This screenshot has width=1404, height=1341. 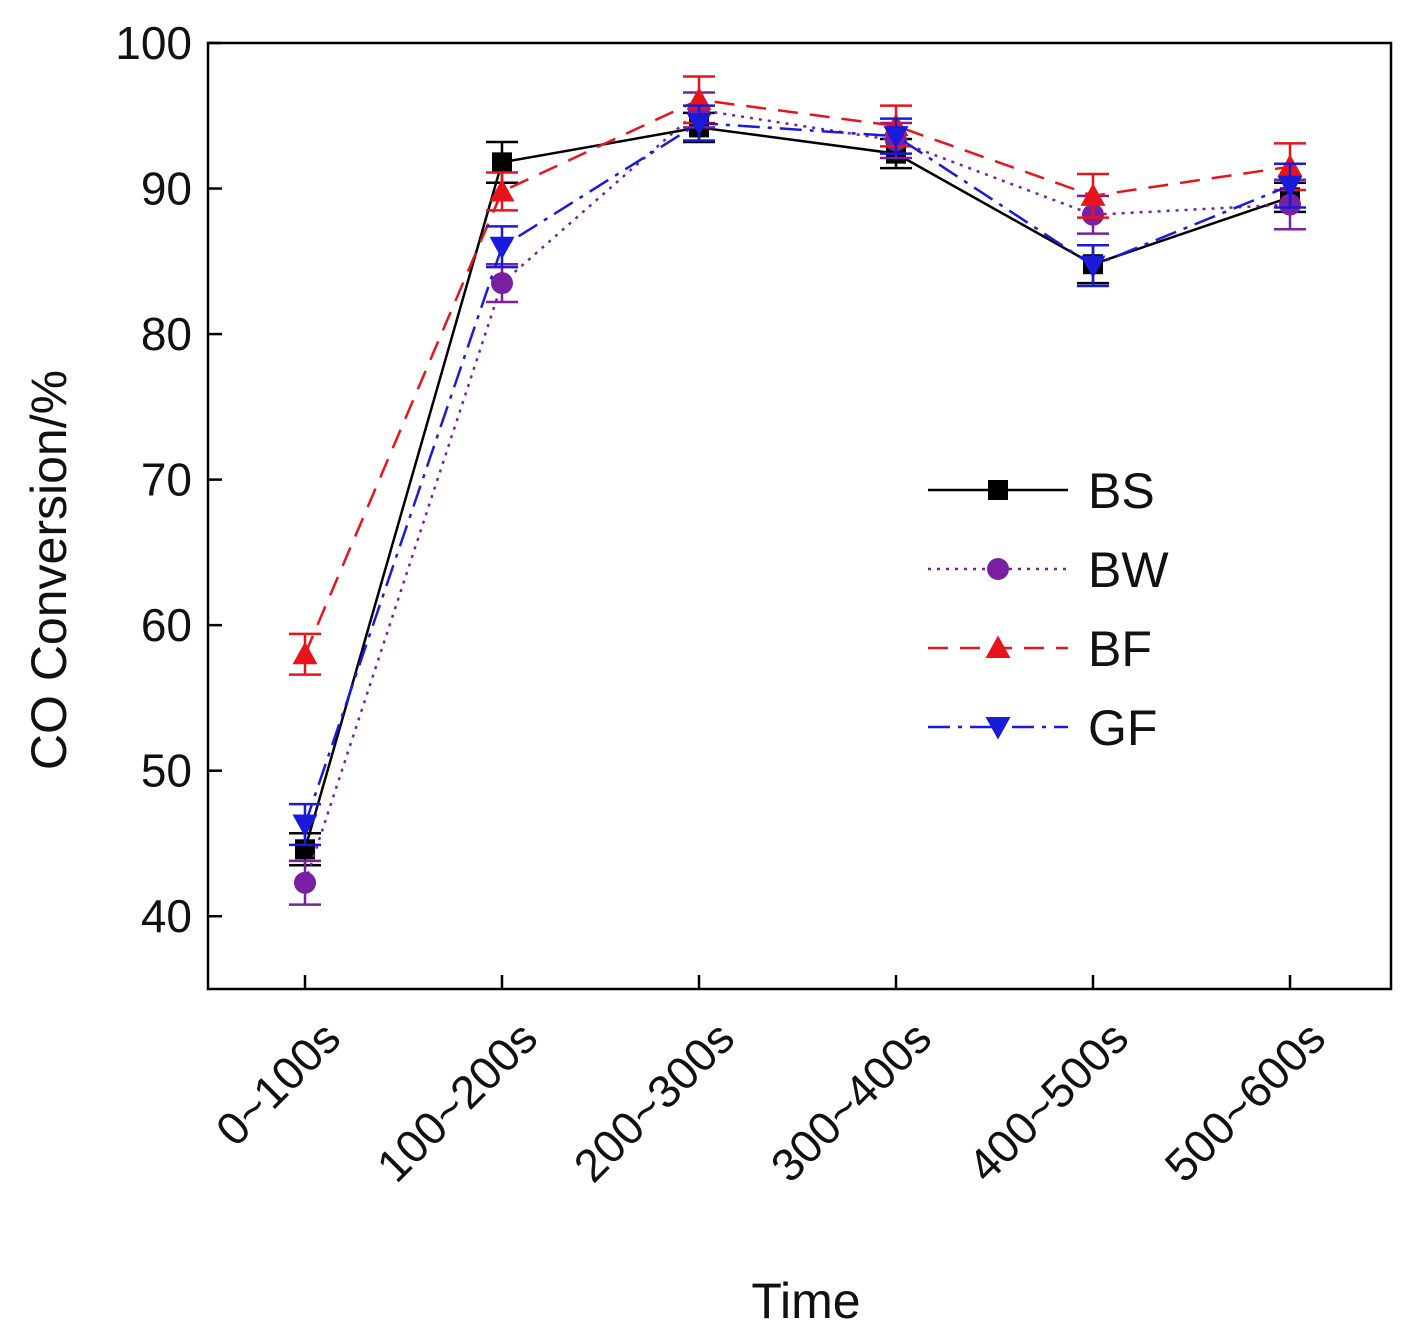 What do you see at coordinates (998, 490) in the screenshot?
I see `legend-marker-bs` at bounding box center [998, 490].